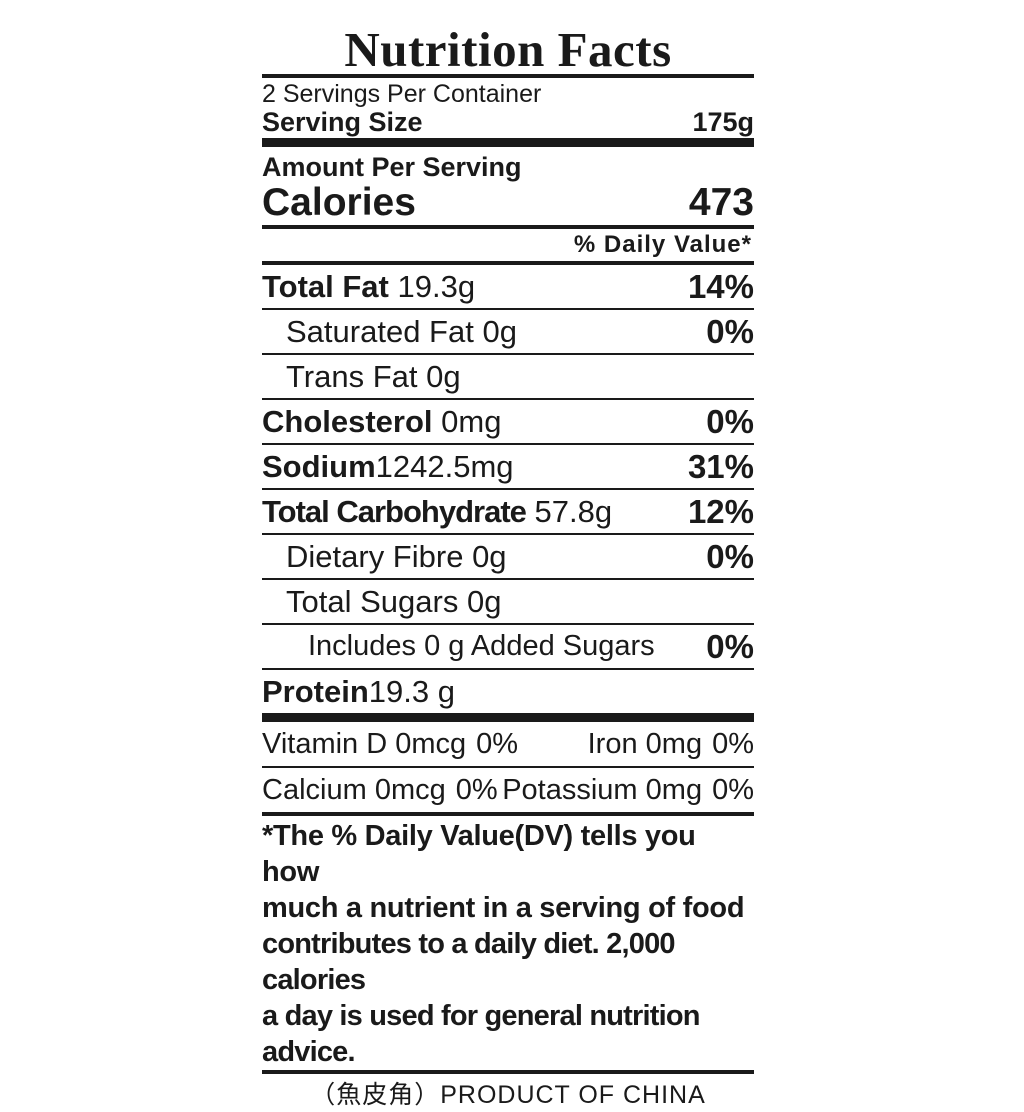  Describe the element at coordinates (392, 167) in the screenshot. I see `amount-per-serving: Amount Per Serving` at that location.